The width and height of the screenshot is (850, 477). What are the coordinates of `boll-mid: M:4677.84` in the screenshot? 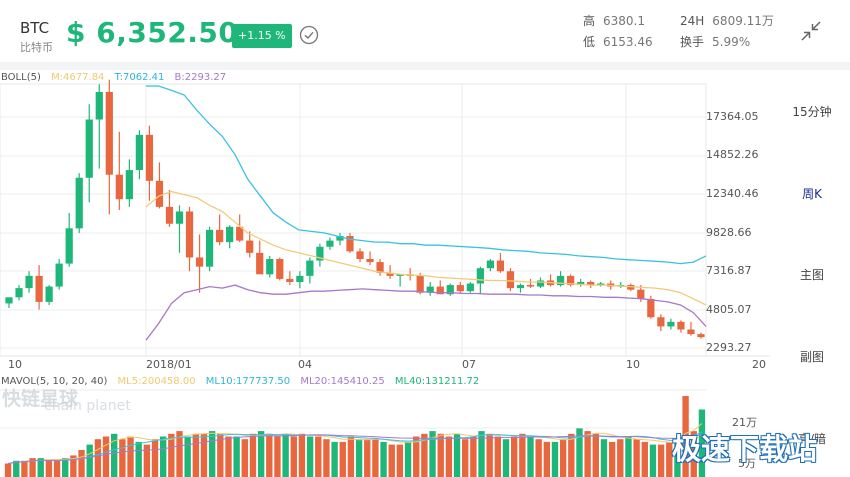 It's located at (78, 77).